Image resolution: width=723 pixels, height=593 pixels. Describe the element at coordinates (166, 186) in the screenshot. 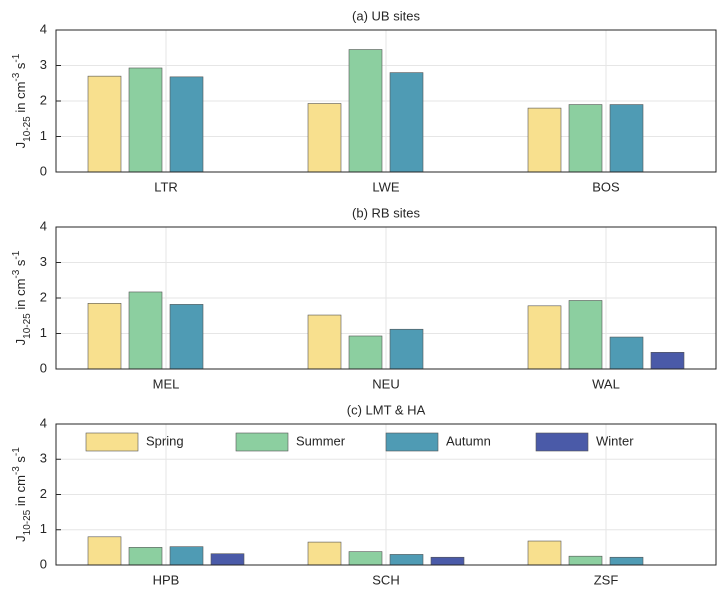

I see `x-tick-label: LTR` at that location.